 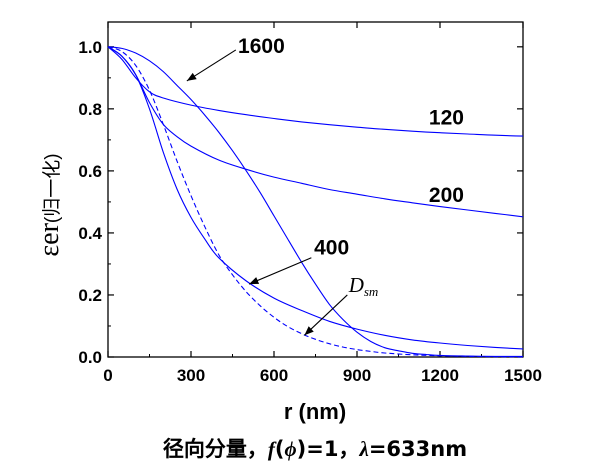 What do you see at coordinates (315, 411) in the screenshot?
I see `x-axis-title: r (nm)` at bounding box center [315, 411].